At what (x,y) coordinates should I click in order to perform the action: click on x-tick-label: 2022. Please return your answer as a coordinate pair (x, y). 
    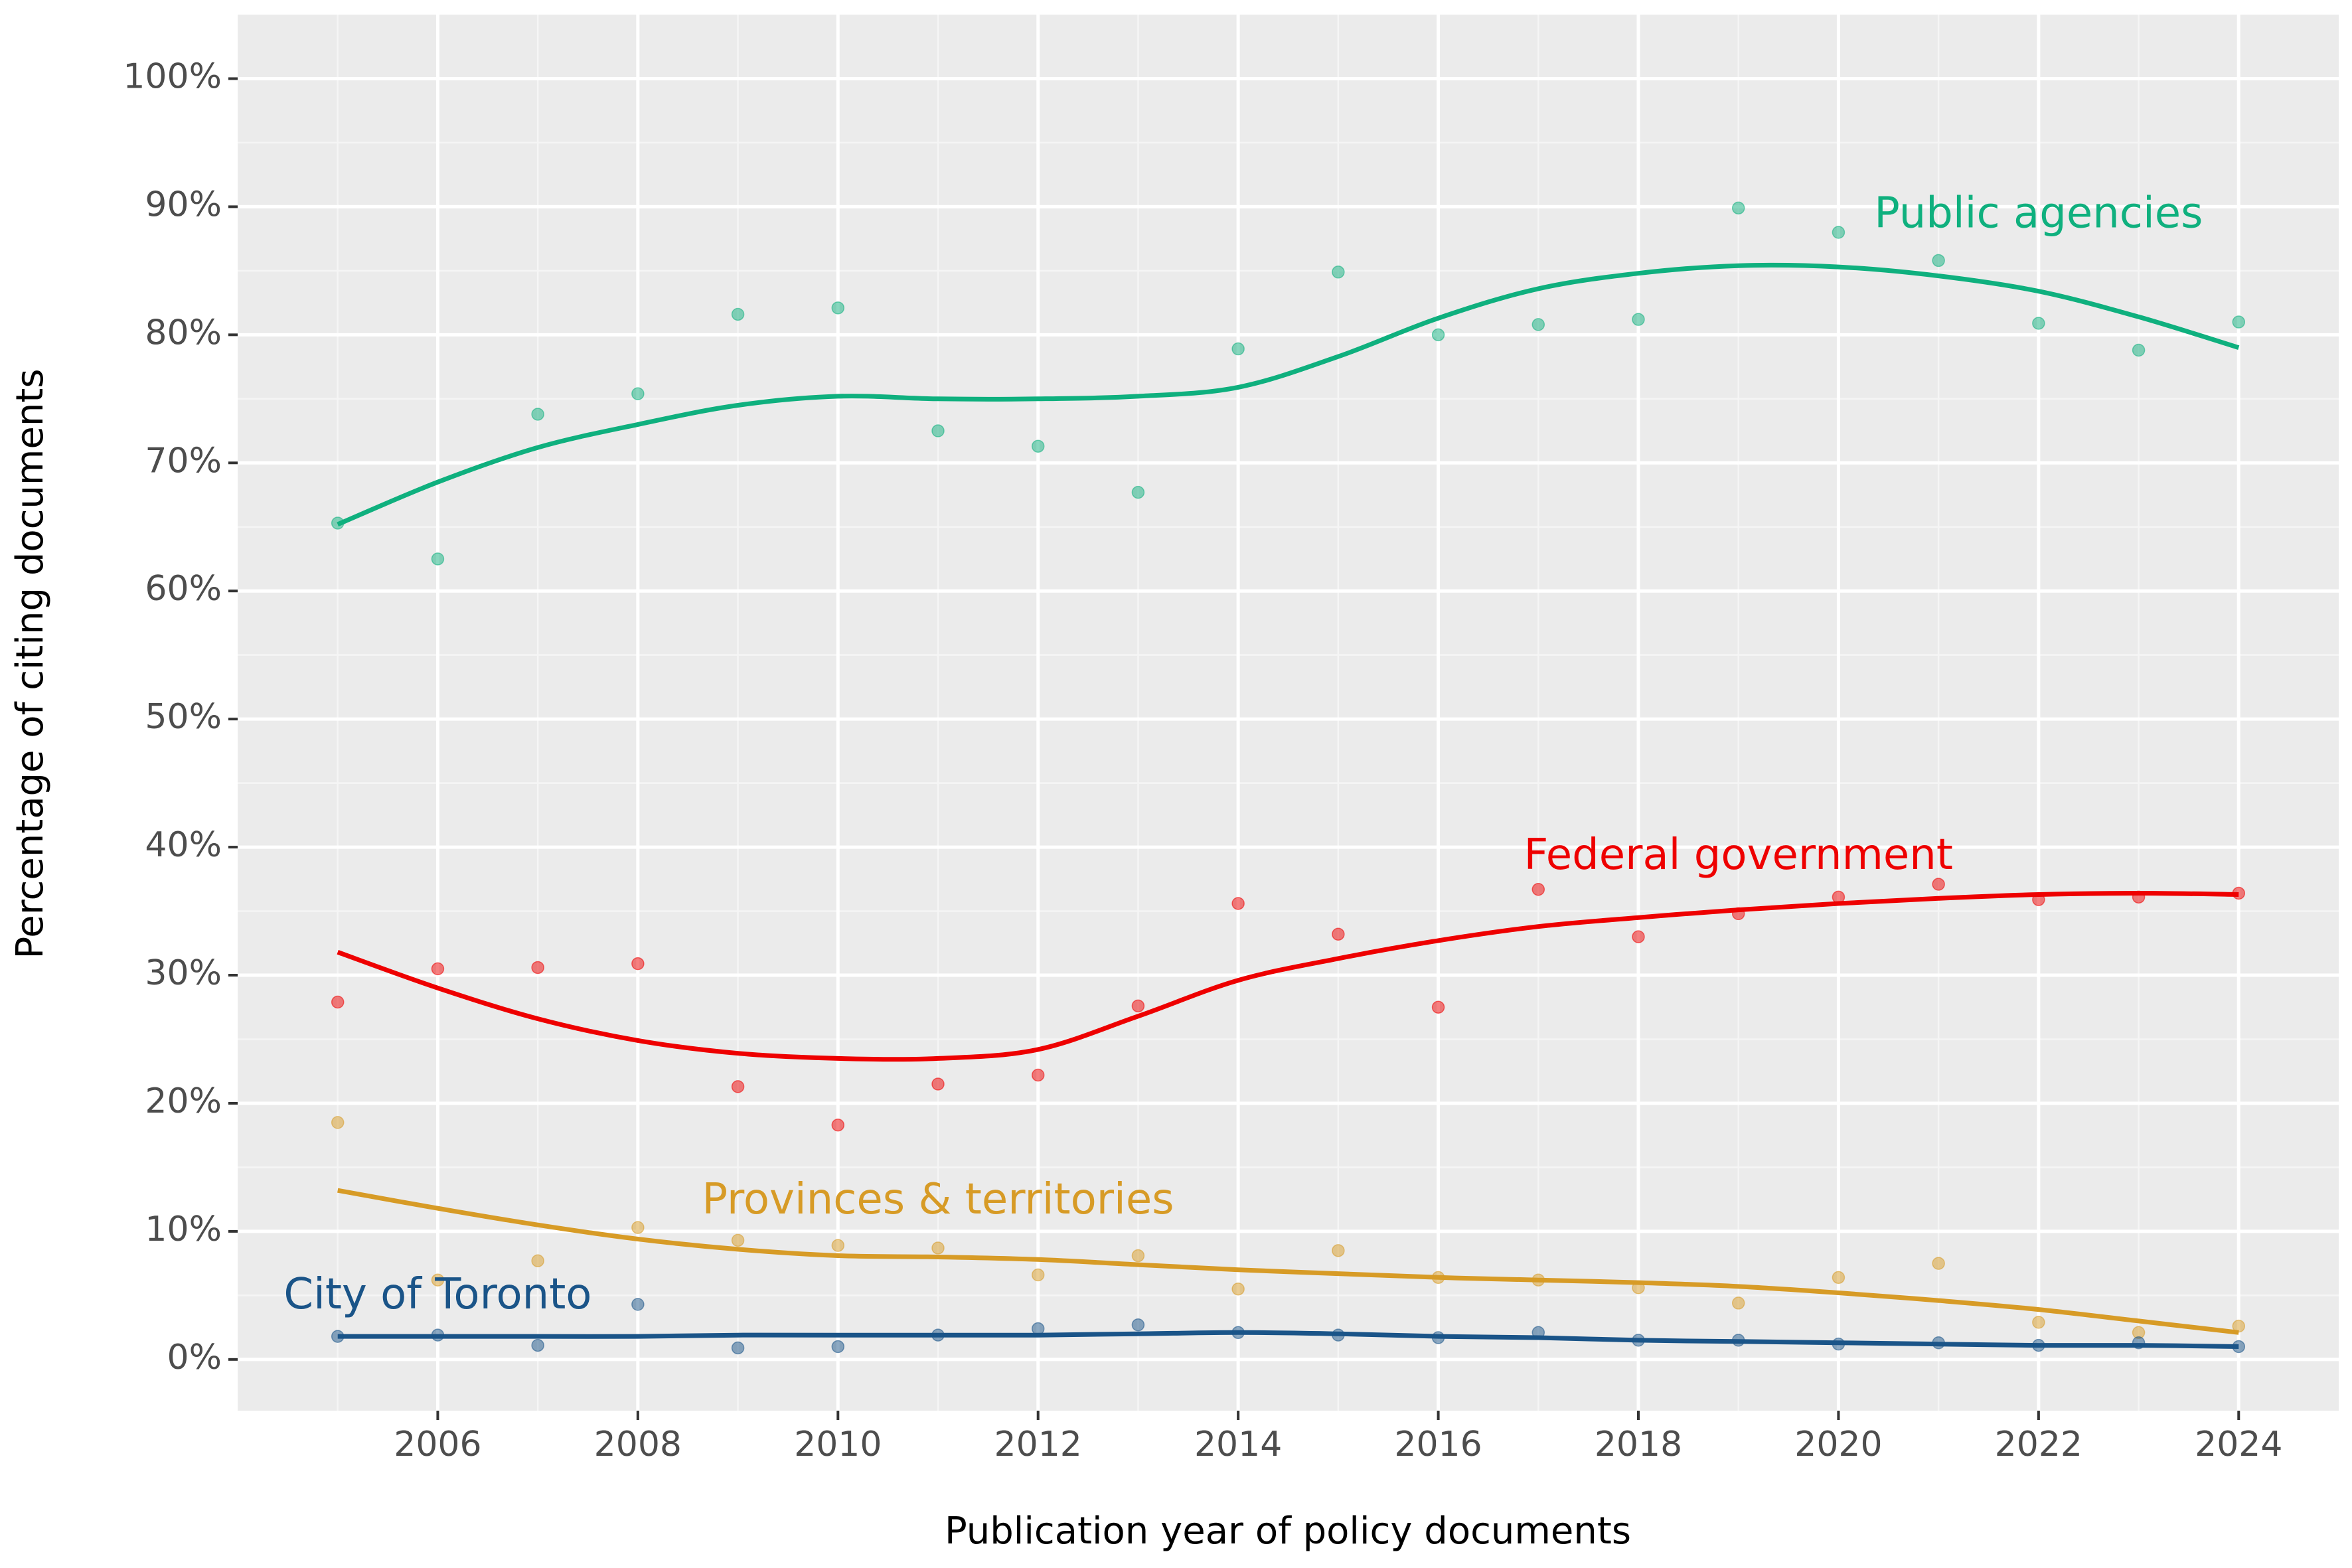
    Looking at the image, I should click on (2039, 1445).